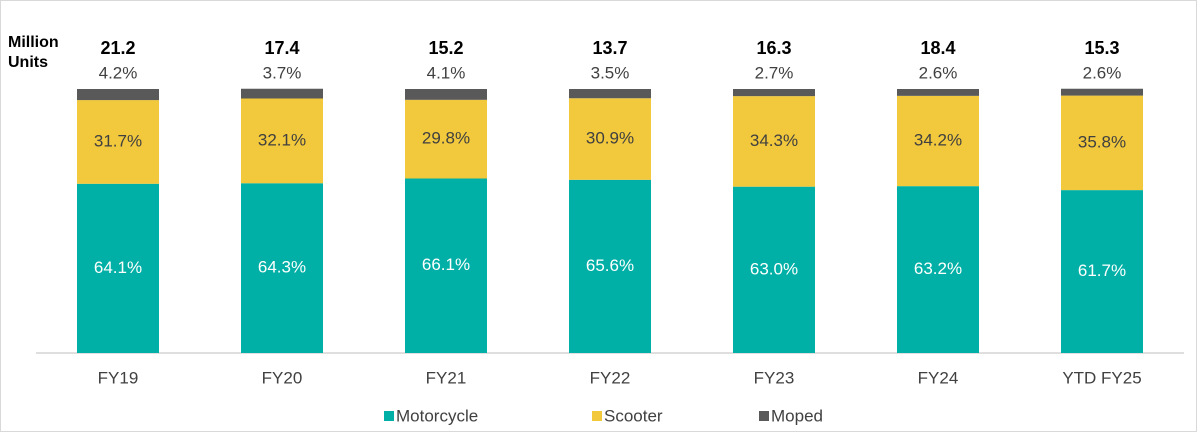 This screenshot has height=432, width=1197. I want to click on total-label: 13.7, so click(609, 48).